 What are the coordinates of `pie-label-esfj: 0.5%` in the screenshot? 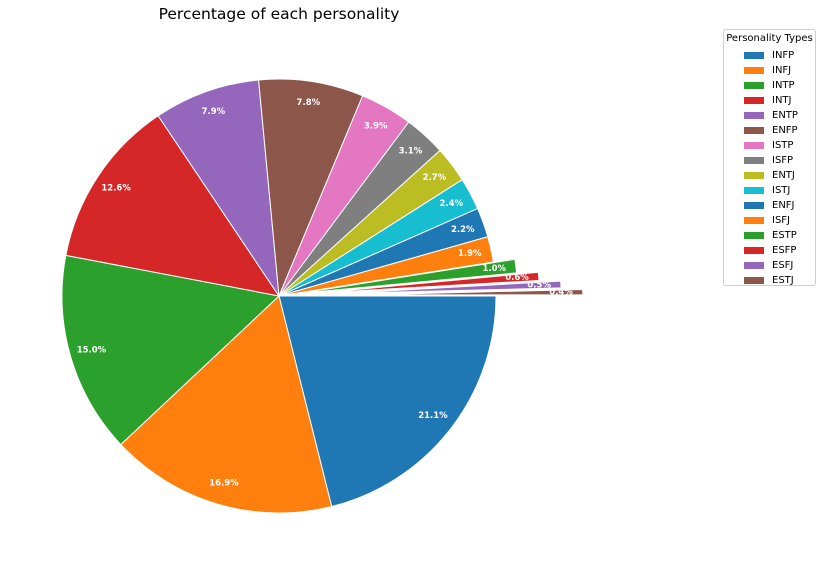 It's located at (539, 285).